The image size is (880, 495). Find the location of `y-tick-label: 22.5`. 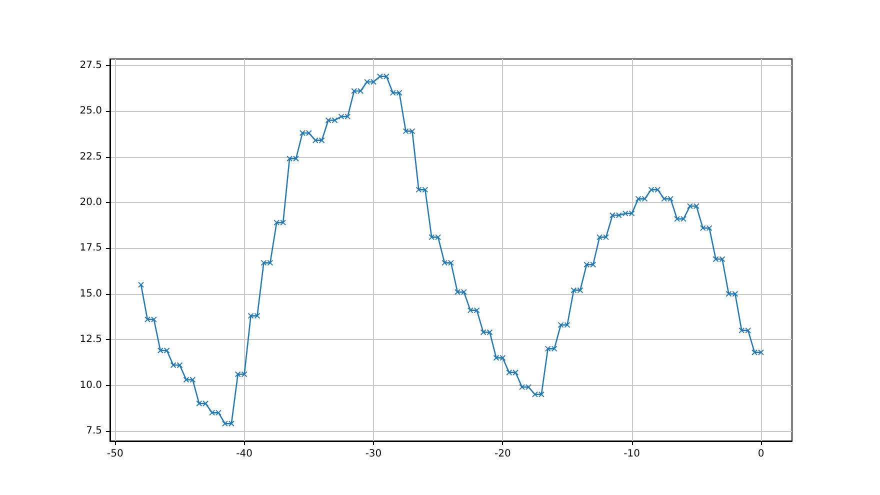

y-tick-label: 22.5 is located at coordinates (91, 156).